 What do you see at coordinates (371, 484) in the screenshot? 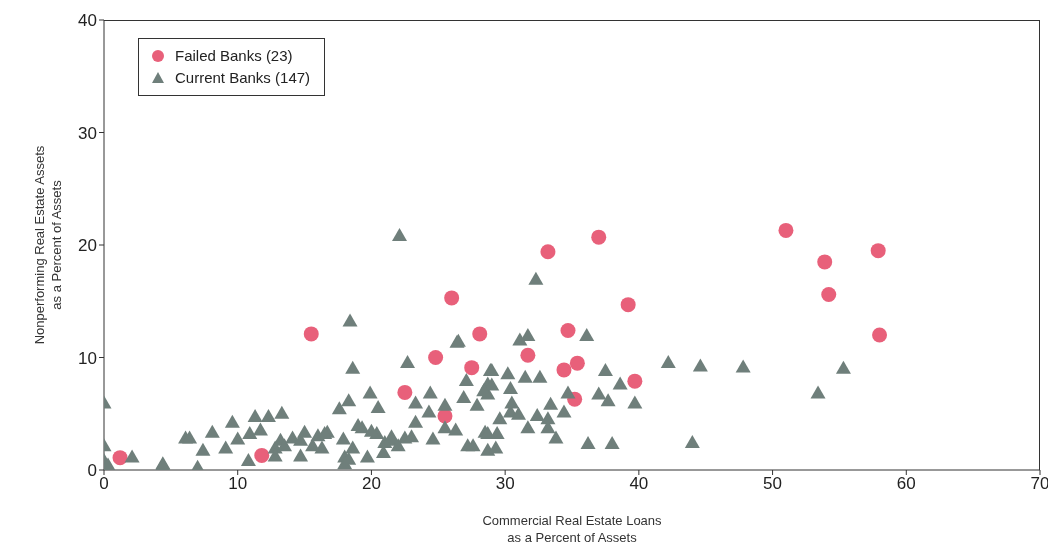
I see `x-tick-label: 20` at bounding box center [371, 484].